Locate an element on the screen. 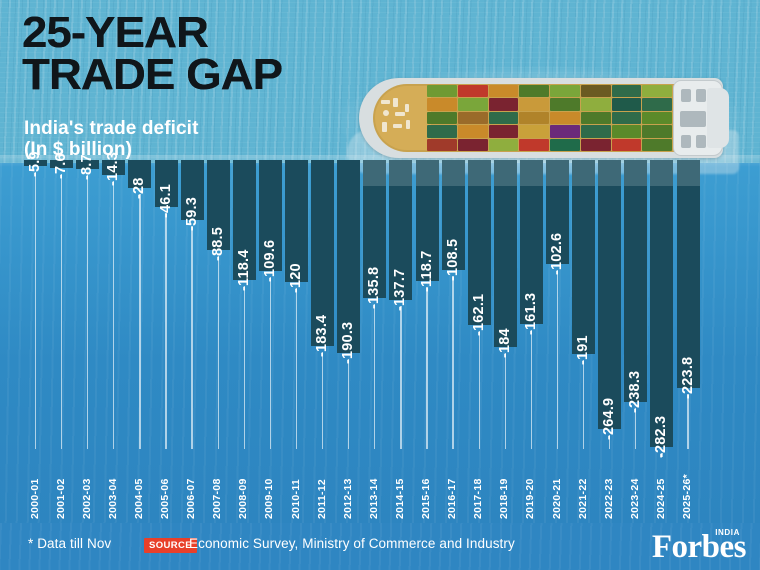 The width and height of the screenshot is (760, 570). forbes-india-logo: Forbes INDIA is located at coordinates (699, 546).